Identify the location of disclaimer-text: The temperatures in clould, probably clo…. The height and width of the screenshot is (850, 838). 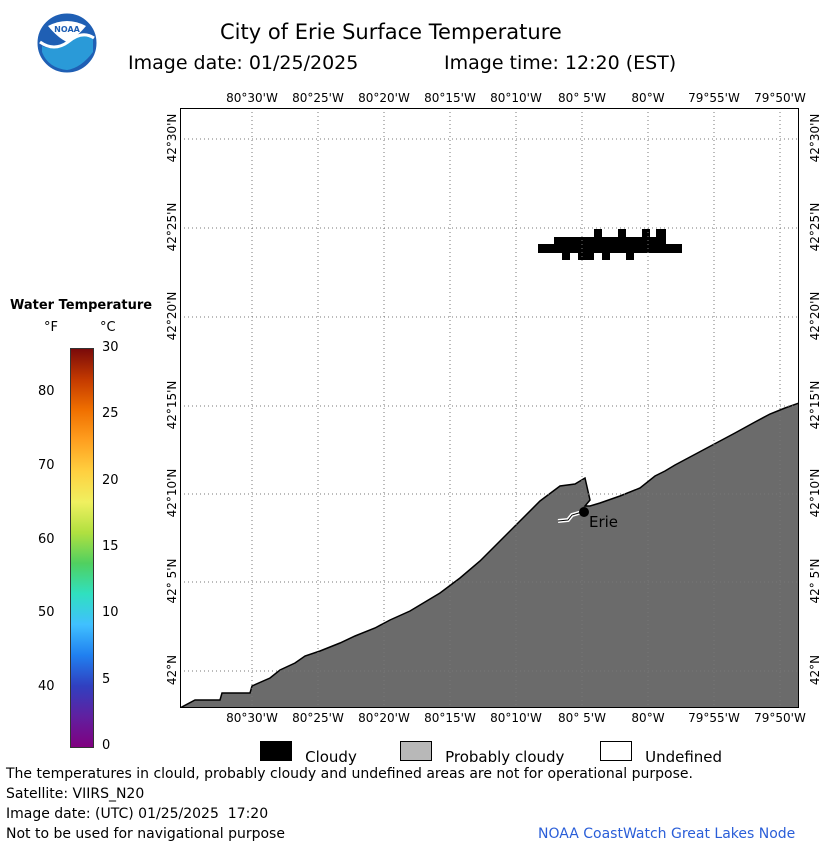
(349, 774).